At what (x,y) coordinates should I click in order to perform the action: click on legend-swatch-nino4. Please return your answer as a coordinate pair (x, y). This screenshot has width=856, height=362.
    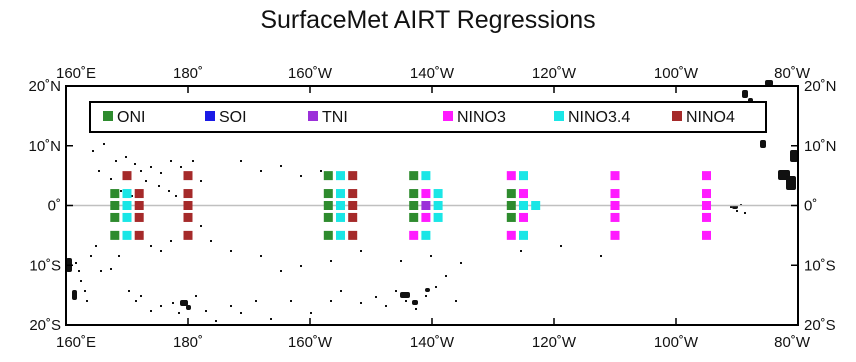
    Looking at the image, I should click on (677, 116).